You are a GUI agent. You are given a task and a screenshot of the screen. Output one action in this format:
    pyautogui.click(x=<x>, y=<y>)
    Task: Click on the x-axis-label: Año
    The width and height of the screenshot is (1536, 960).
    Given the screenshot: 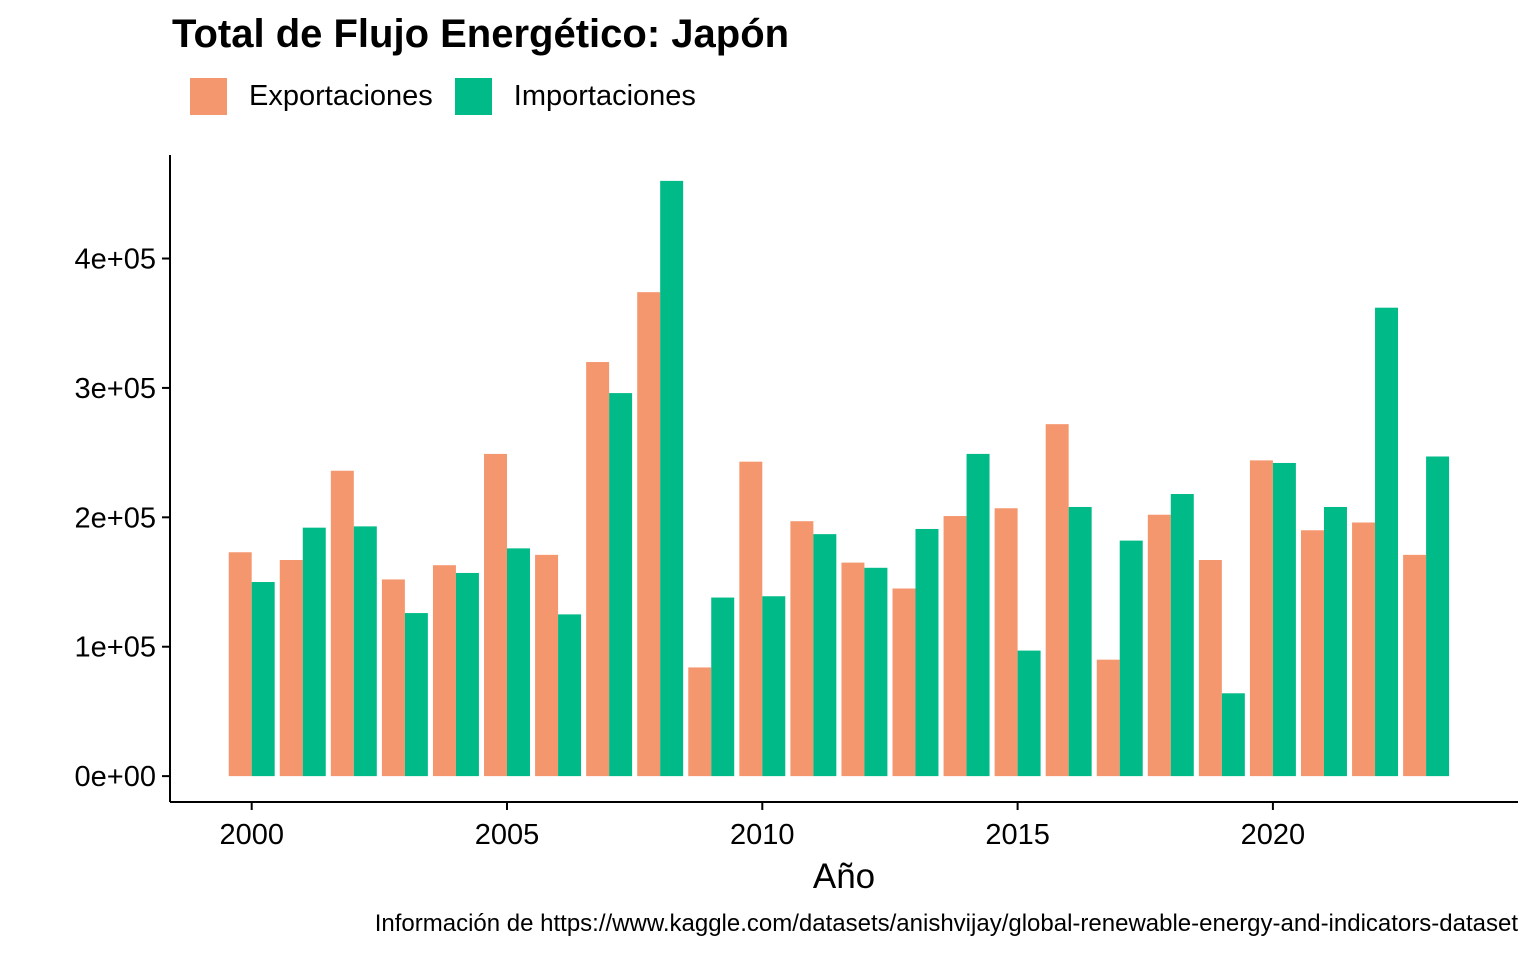 What is the action you would take?
    pyautogui.click(x=844, y=876)
    